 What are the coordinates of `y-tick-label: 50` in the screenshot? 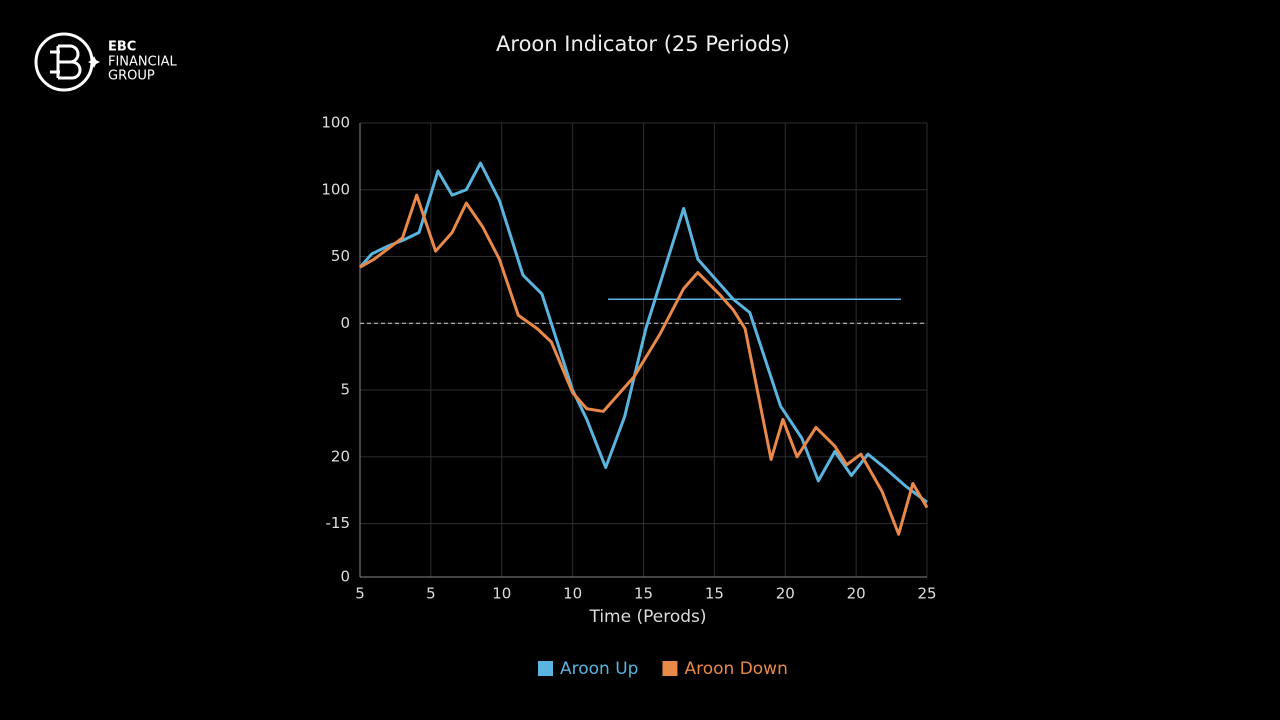 It's located at (340, 256).